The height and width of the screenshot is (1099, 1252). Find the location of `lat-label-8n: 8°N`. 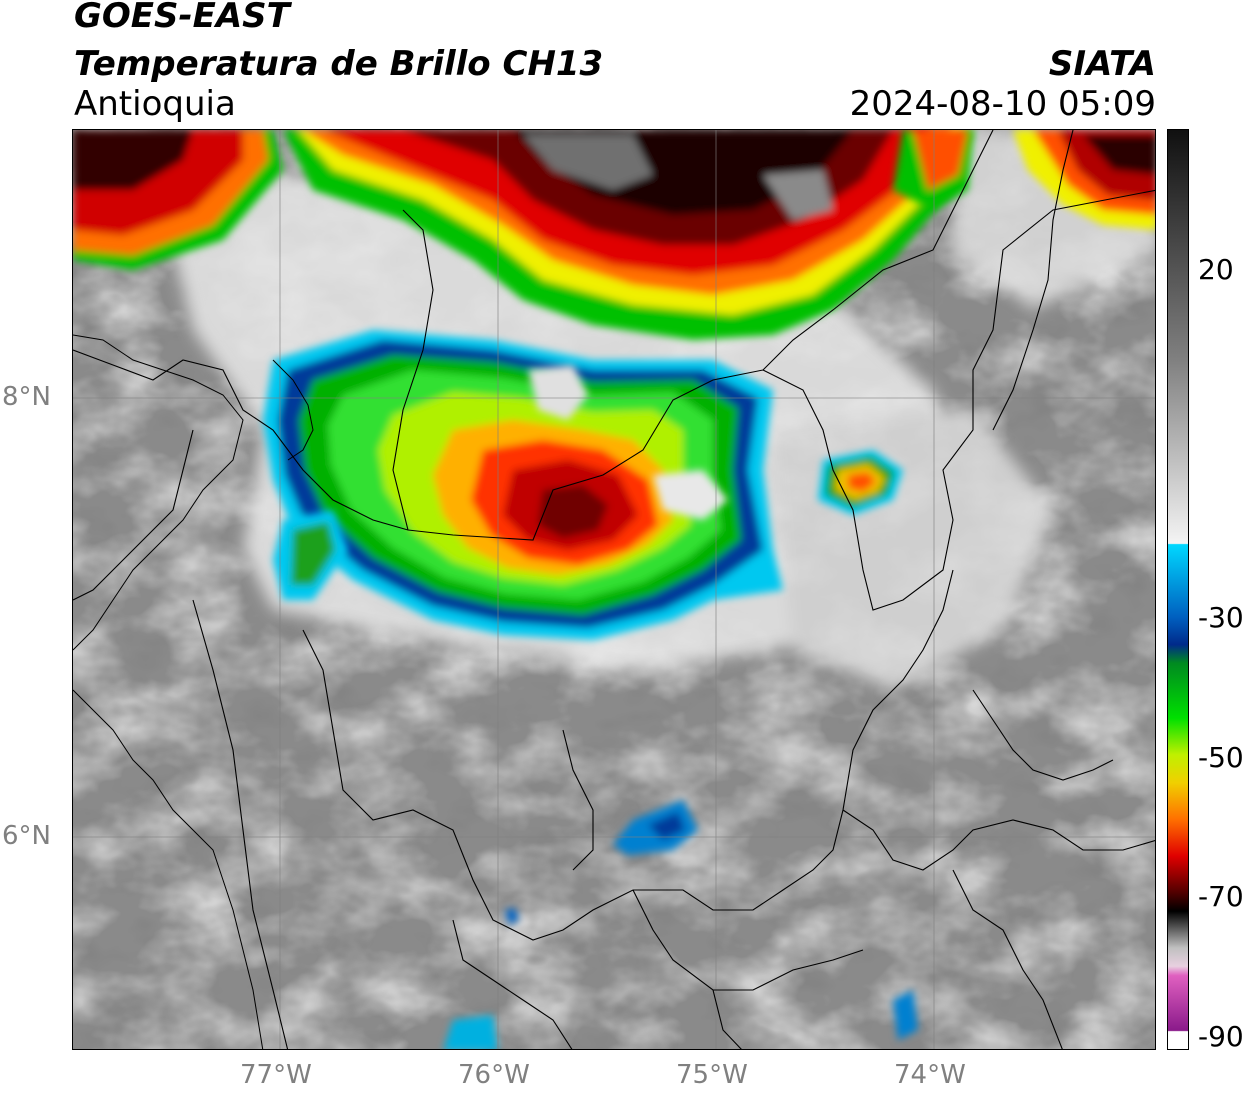

lat-label-8n: 8°N is located at coordinates (26, 397).